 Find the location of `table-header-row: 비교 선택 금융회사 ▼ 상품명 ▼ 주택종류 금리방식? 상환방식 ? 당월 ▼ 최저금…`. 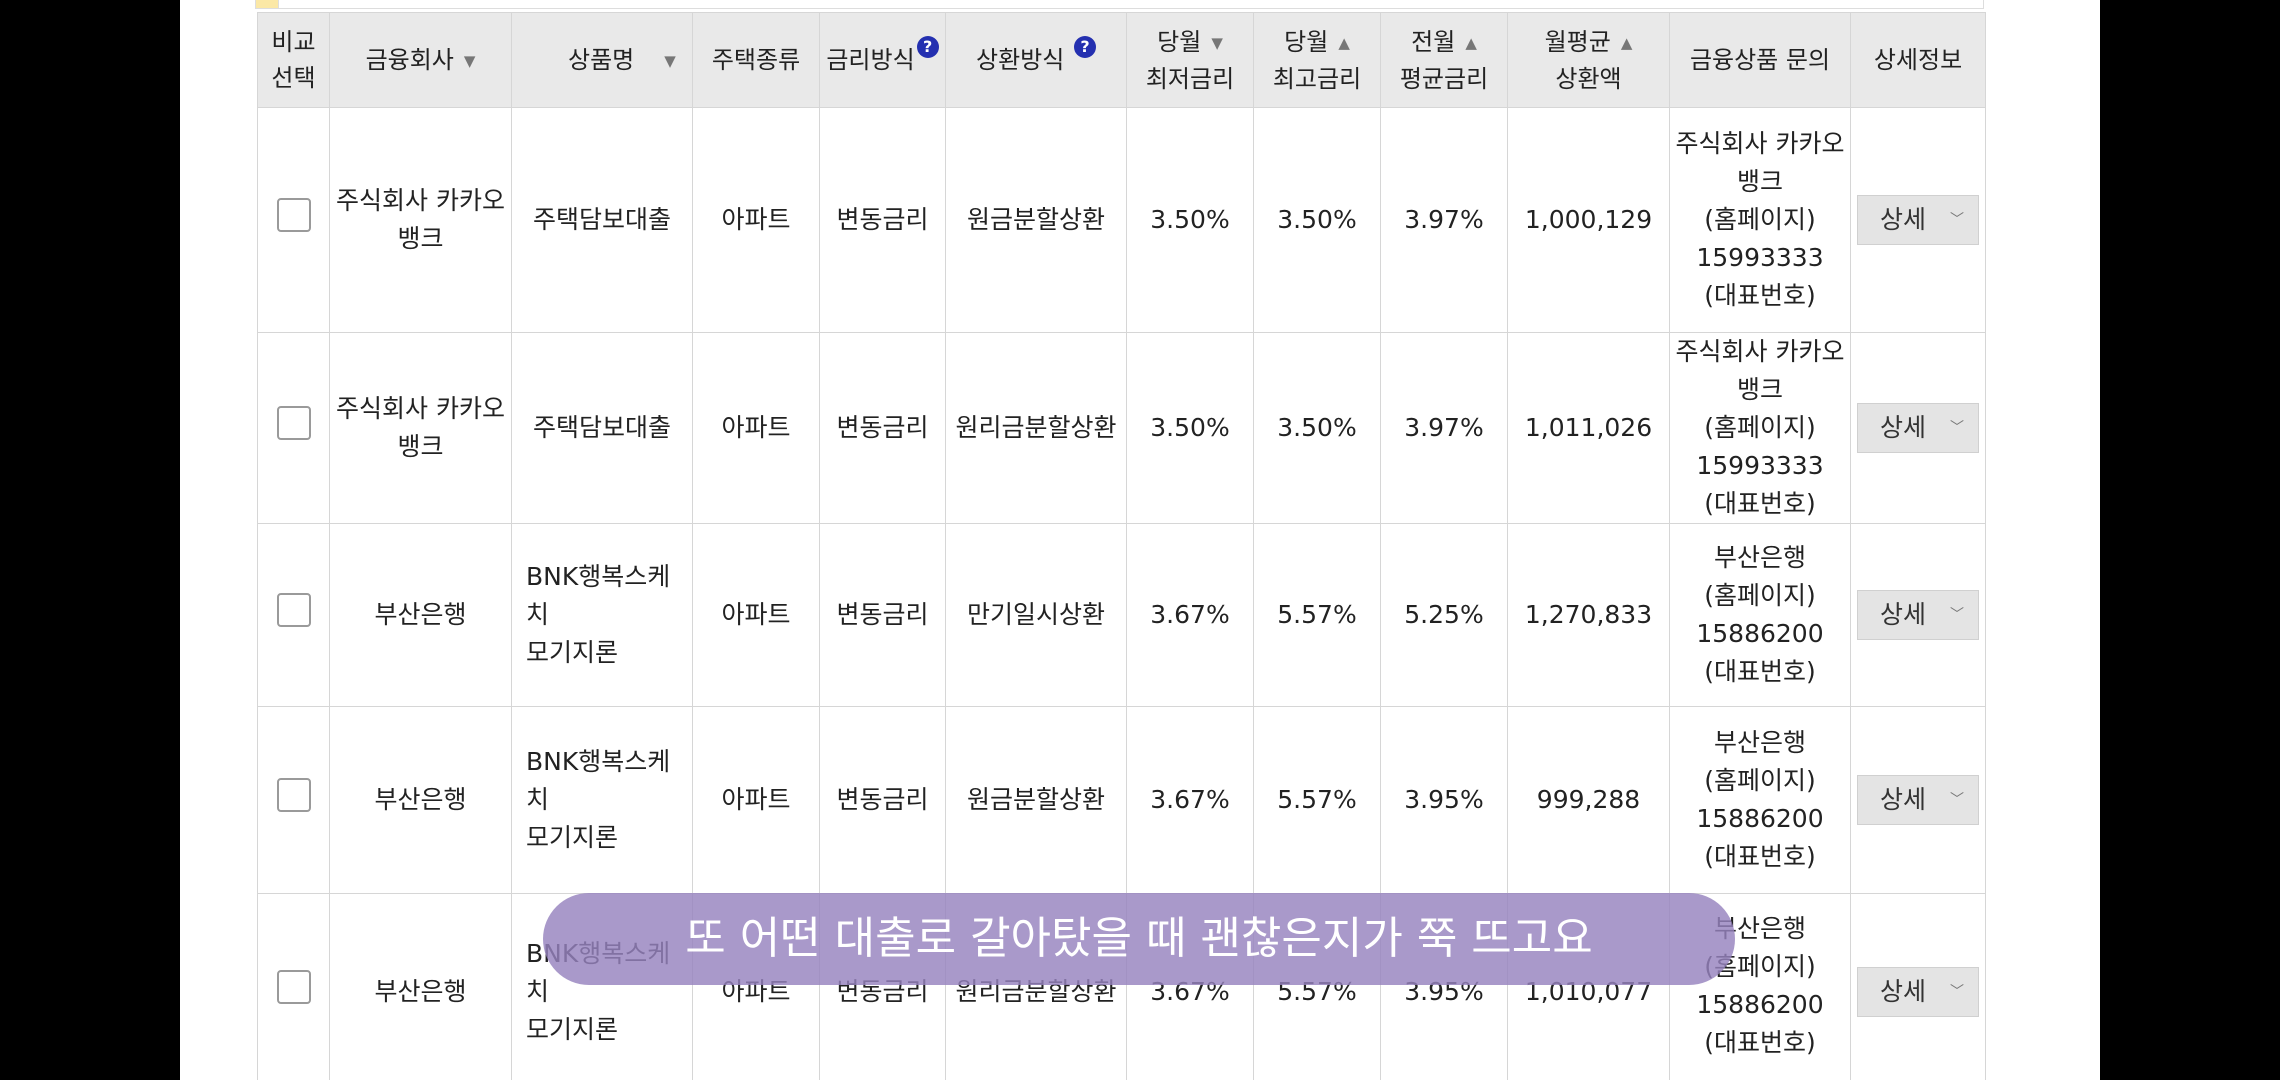

table-header-row: 비교 선택 금융회사 ▼ 상품명 ▼ 주택종류 금리방식? 상환방식 ? 당월 ▼ 최저금… is located at coordinates (1121, 60).